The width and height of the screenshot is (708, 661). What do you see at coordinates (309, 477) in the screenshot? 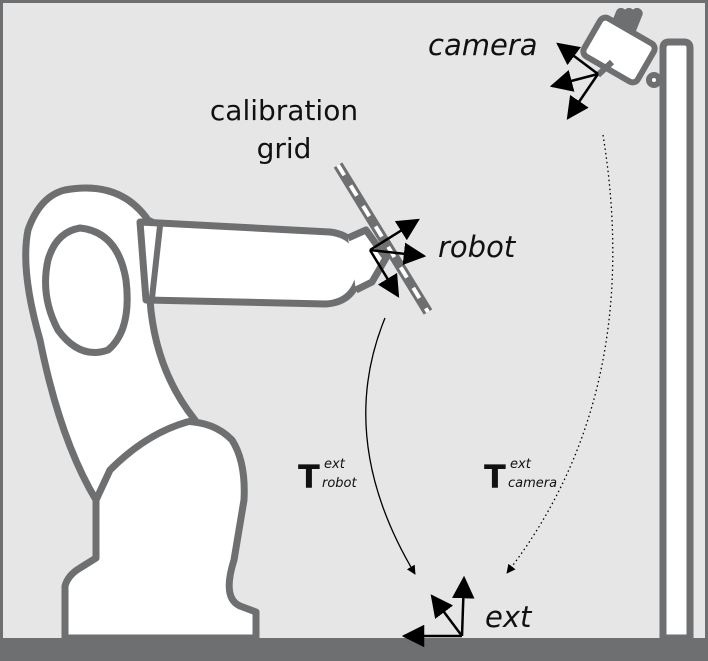
I see `transform-robot-symbol: T` at bounding box center [309, 477].